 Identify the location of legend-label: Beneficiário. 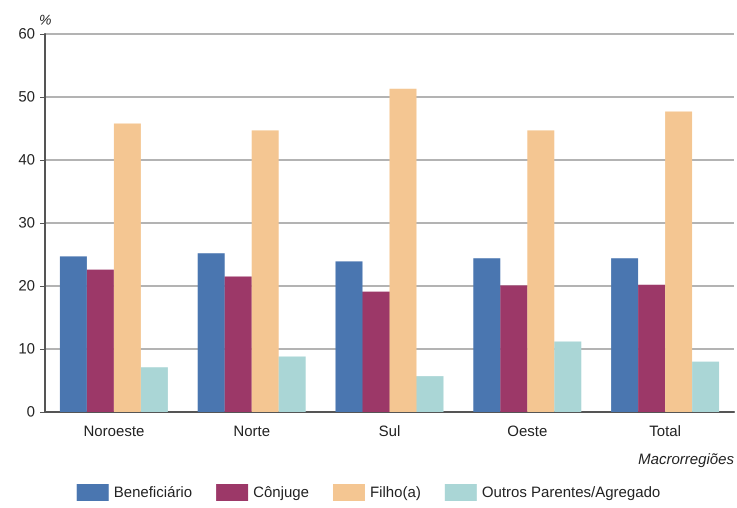
(153, 492).